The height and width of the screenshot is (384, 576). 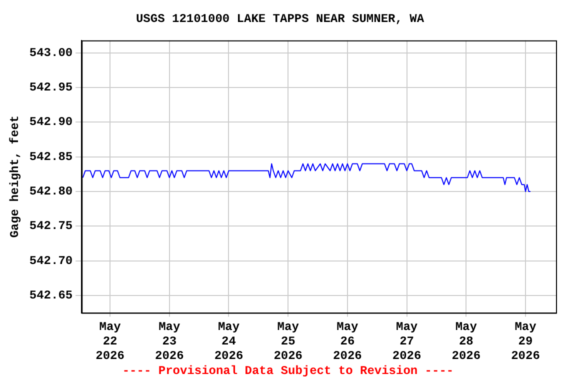 What do you see at coordinates (51, 191) in the screenshot?
I see `y-tick-label: 542.80` at bounding box center [51, 191].